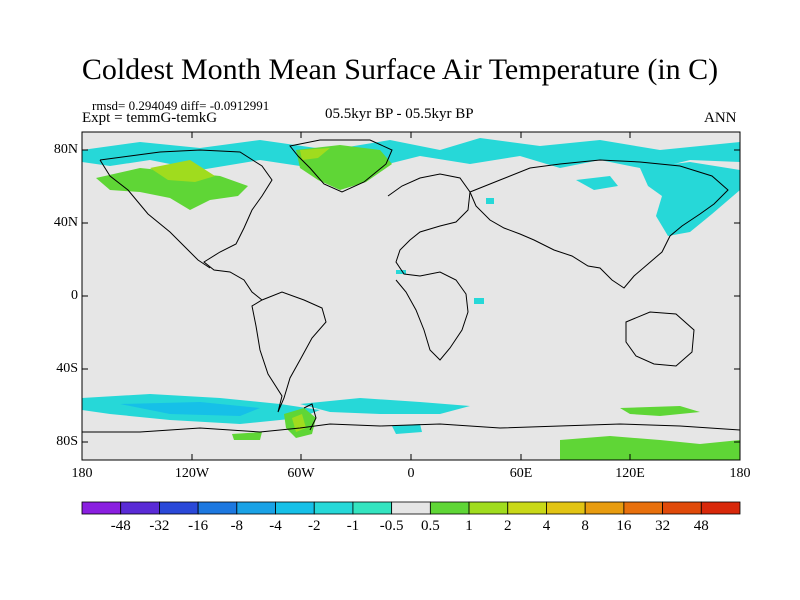 This screenshot has height=600, width=800. Describe the element at coordinates (182, 171) in the screenshot. I see `north-america-lightgreen` at that location.